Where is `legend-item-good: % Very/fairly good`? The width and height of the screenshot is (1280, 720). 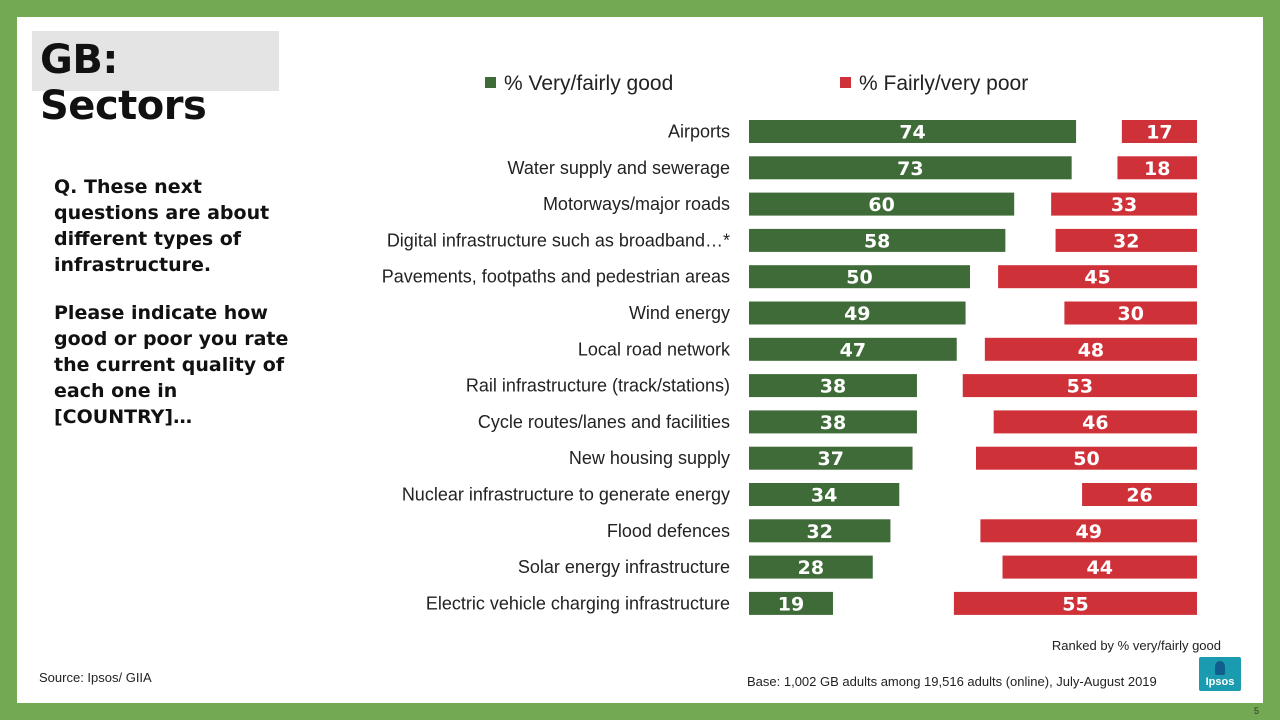
legend-item-good: % Very/fairly good is located at coordinates (579, 84).